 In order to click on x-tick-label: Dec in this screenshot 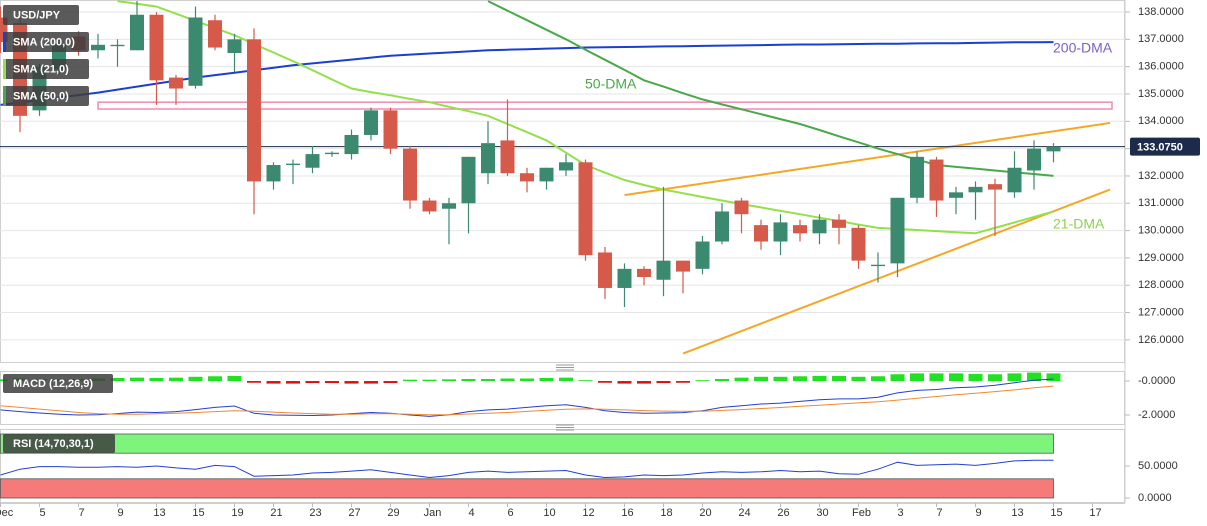, I will do `click(7, 513)`.